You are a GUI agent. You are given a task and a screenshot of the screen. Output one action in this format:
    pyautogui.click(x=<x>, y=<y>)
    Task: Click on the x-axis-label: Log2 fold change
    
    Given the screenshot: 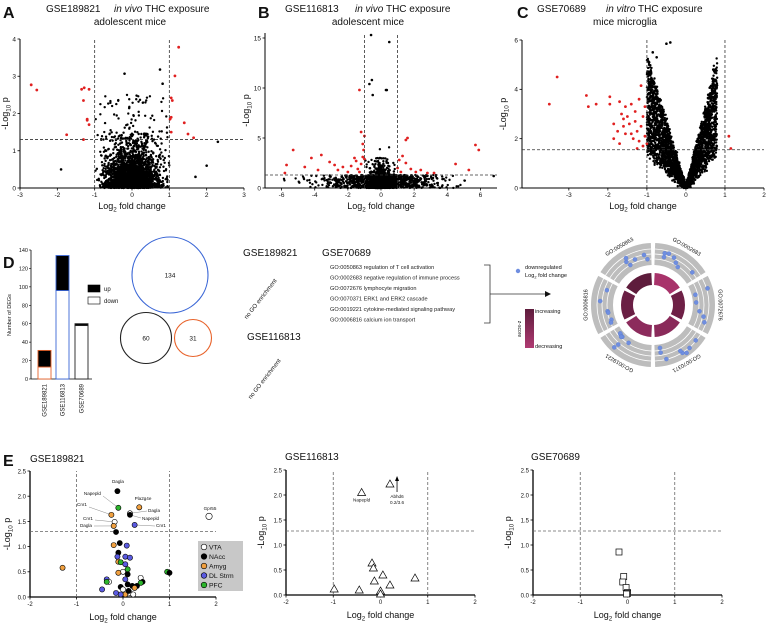 What is the action you would take?
    pyautogui.click(x=132, y=207)
    